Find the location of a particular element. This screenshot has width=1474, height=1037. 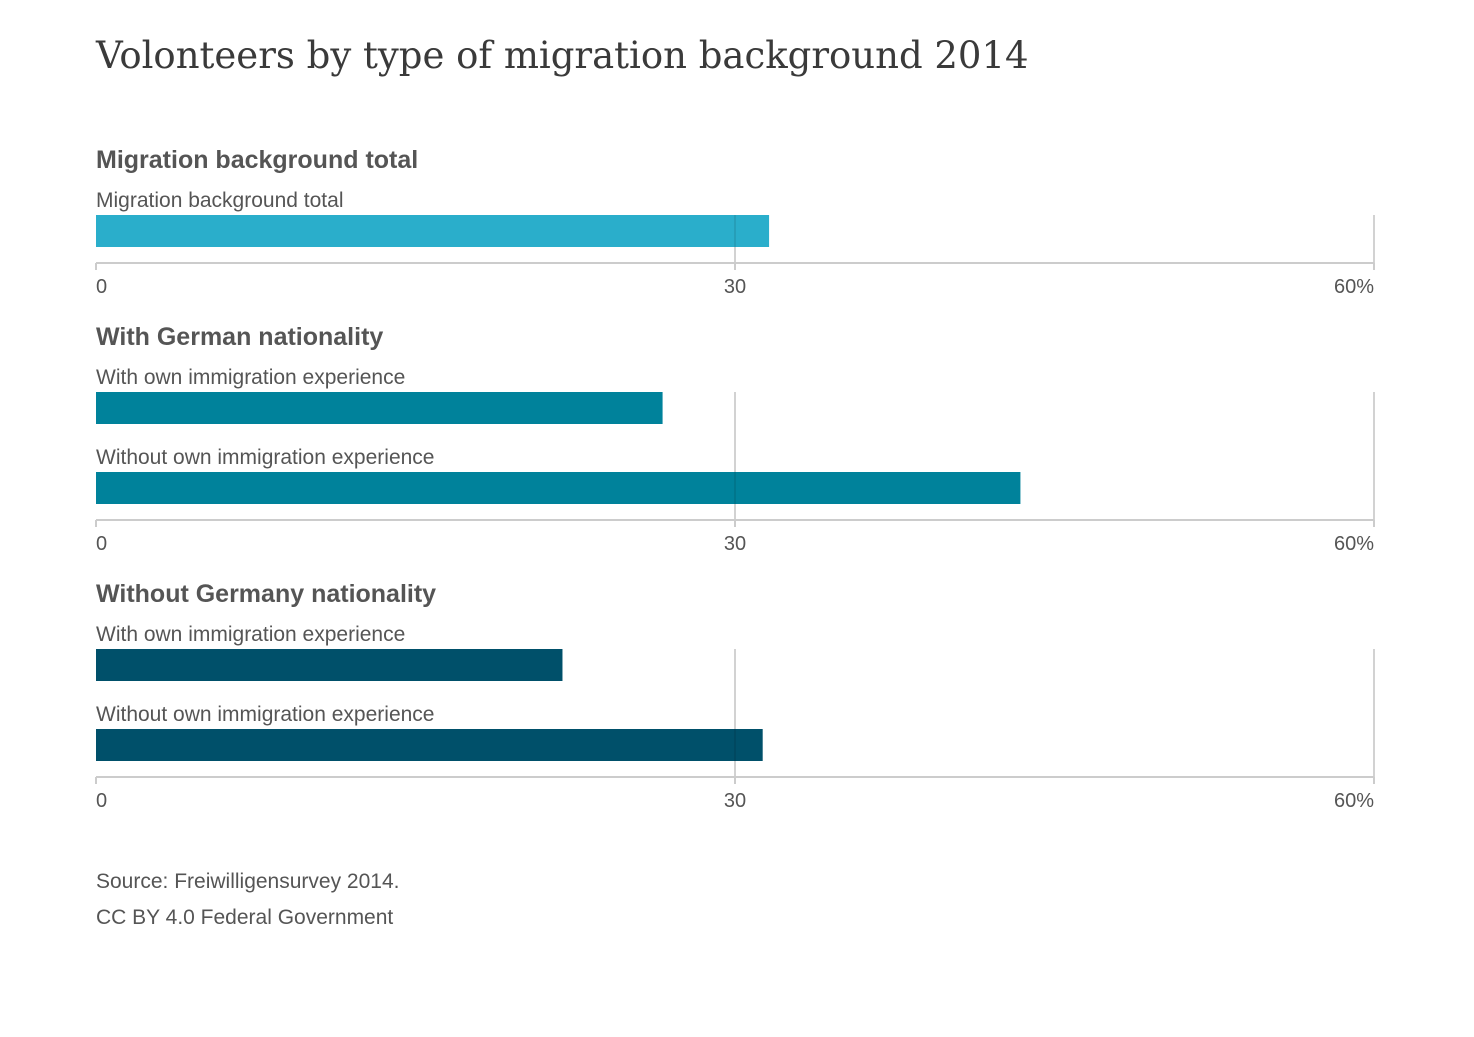

source-line: Source: Freiwilligensurvey 2014. is located at coordinates (248, 881).